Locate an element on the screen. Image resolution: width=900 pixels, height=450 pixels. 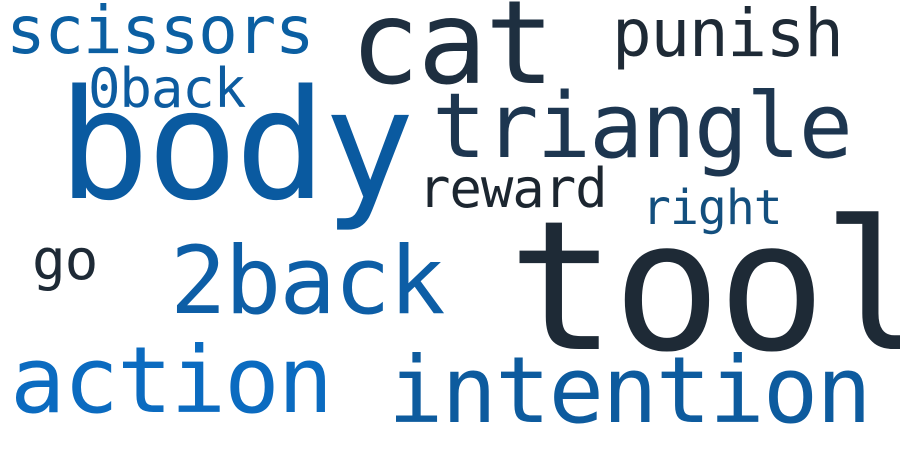
word-intention: intention is located at coordinates (630, 390).